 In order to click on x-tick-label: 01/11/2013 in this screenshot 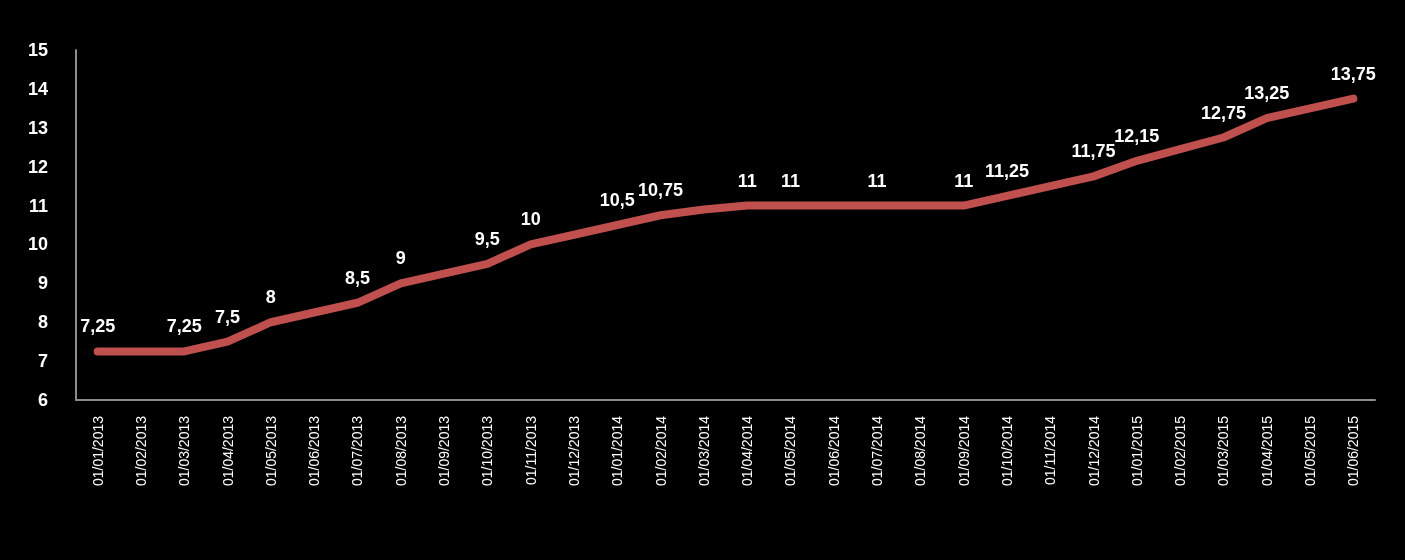, I will do `click(530, 450)`.